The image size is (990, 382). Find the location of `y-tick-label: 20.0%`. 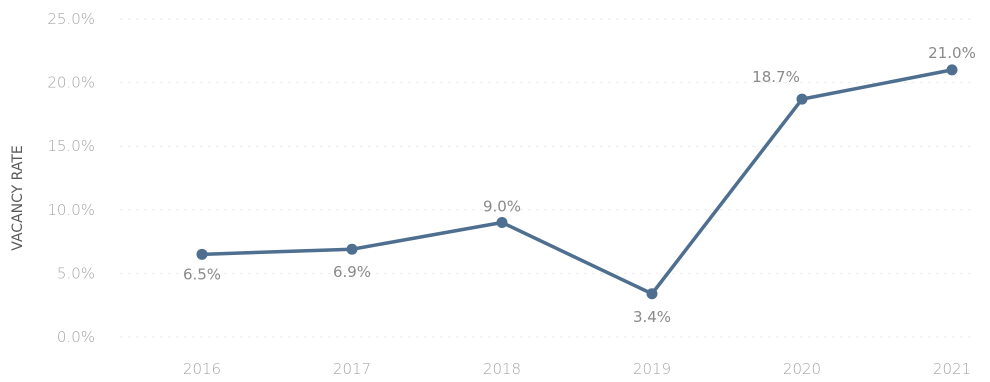

y-tick-label: 20.0% is located at coordinates (71, 83).